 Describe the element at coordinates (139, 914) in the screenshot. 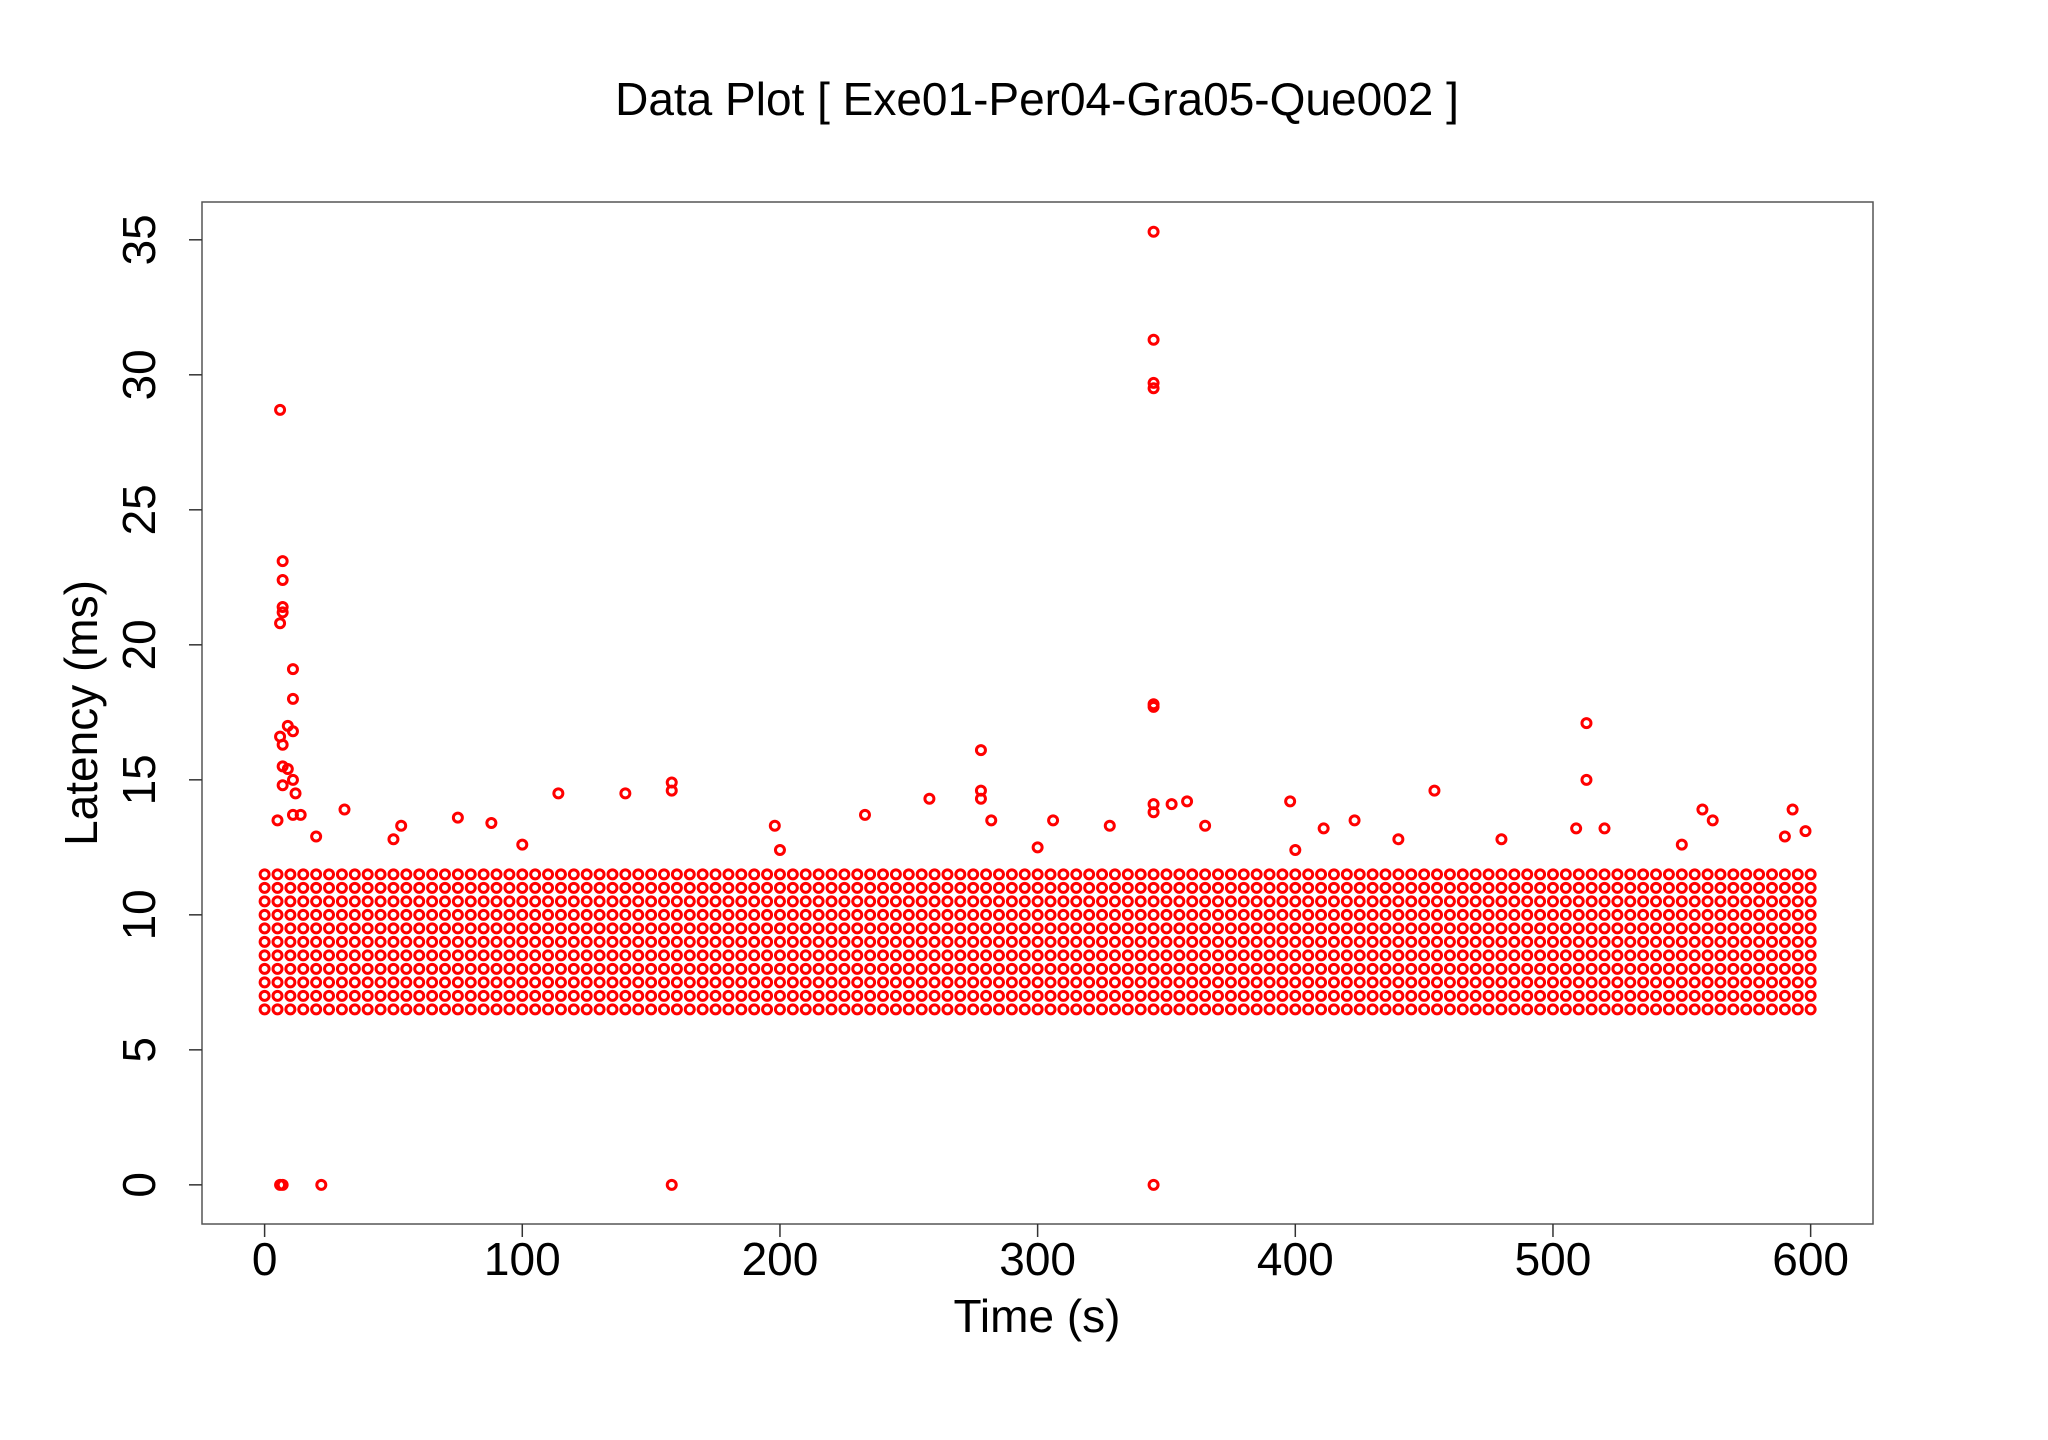

I see `y-tick-label: 10` at that location.